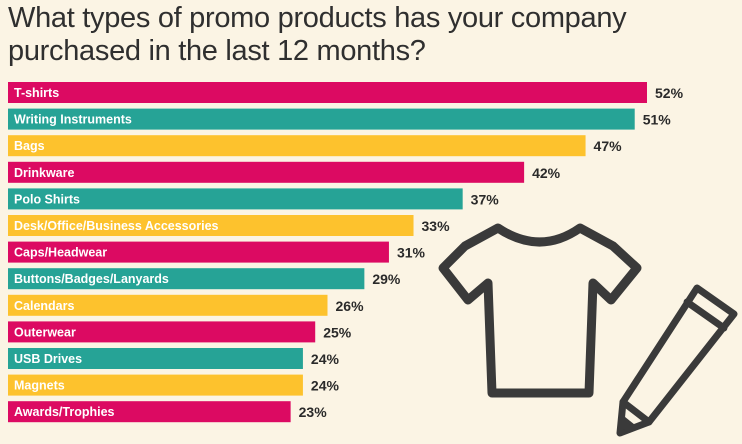  Describe the element at coordinates (44, 306) in the screenshot. I see `bar-category-label: Calendars` at that location.